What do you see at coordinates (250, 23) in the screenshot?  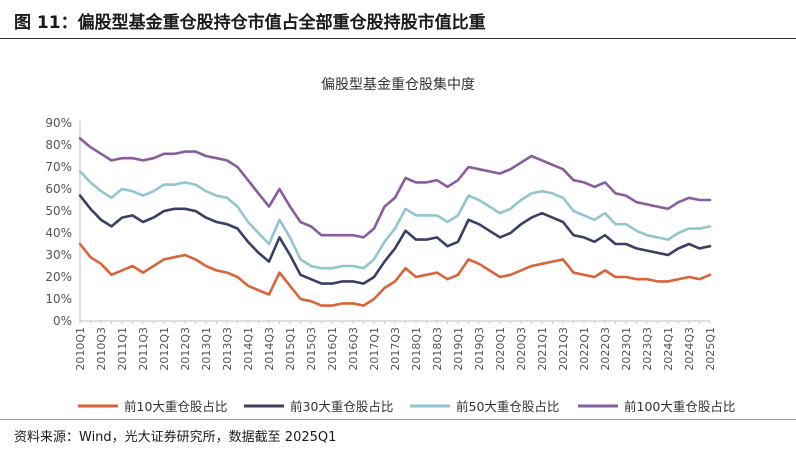 I see `figure-title: 图 11：偏股型基金重仓股持仓市值占全部重仓股持股市值比重` at bounding box center [250, 23].